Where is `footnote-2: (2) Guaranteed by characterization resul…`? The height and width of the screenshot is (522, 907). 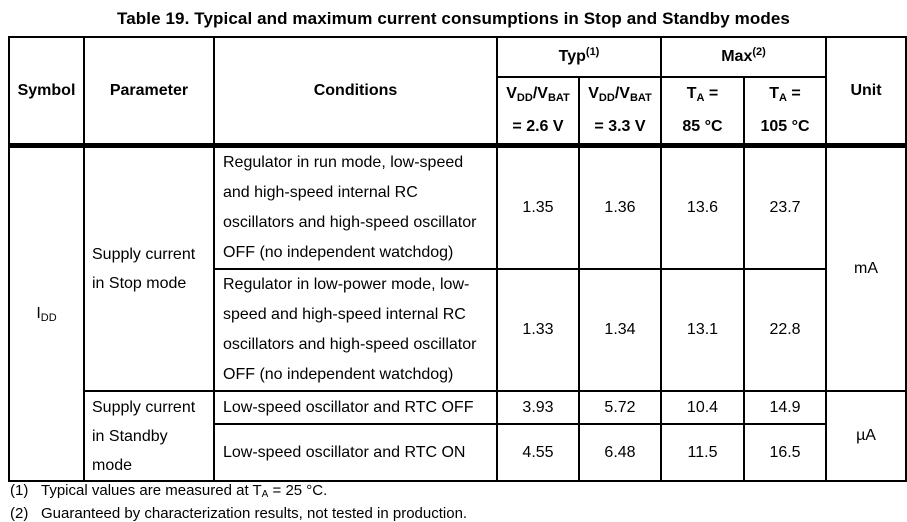
footnote-2: (2) Guaranteed by characterization resul… is located at coordinates (455, 512).